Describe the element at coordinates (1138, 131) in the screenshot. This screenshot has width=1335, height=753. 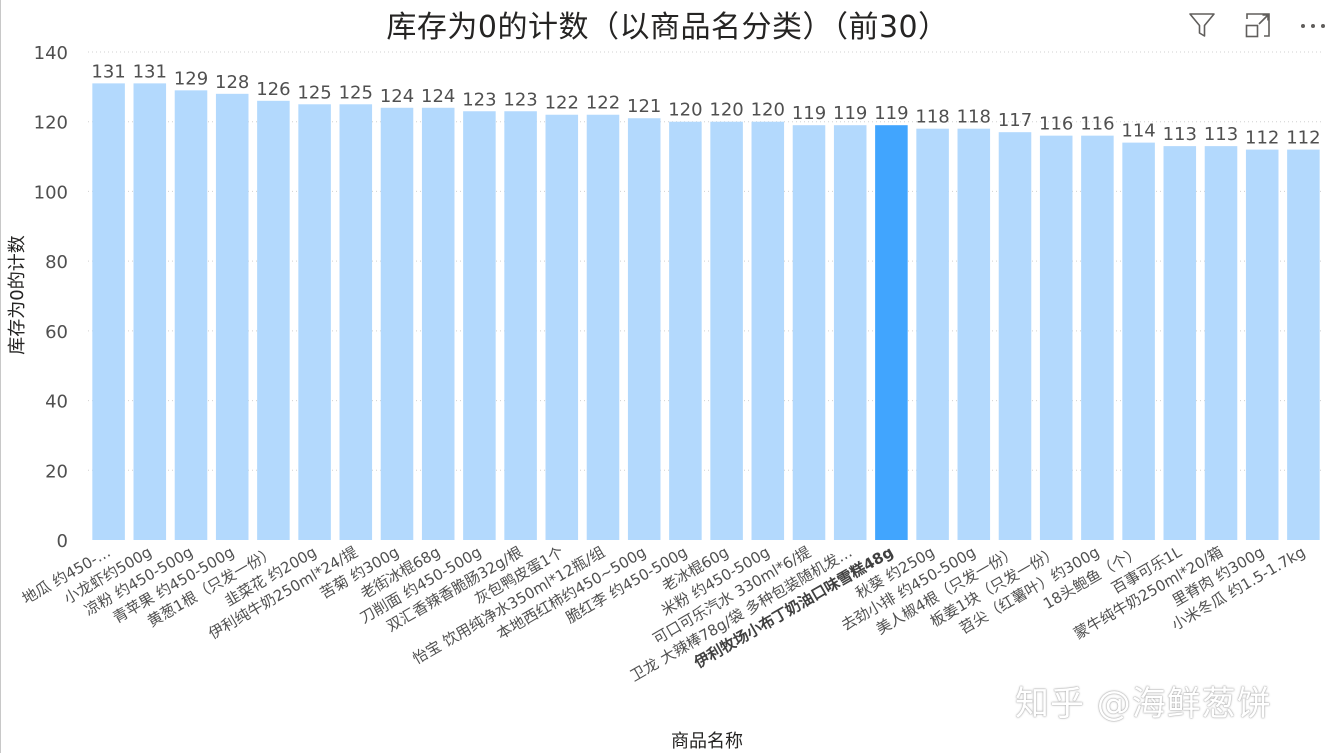
I see `data-label: 114` at that location.